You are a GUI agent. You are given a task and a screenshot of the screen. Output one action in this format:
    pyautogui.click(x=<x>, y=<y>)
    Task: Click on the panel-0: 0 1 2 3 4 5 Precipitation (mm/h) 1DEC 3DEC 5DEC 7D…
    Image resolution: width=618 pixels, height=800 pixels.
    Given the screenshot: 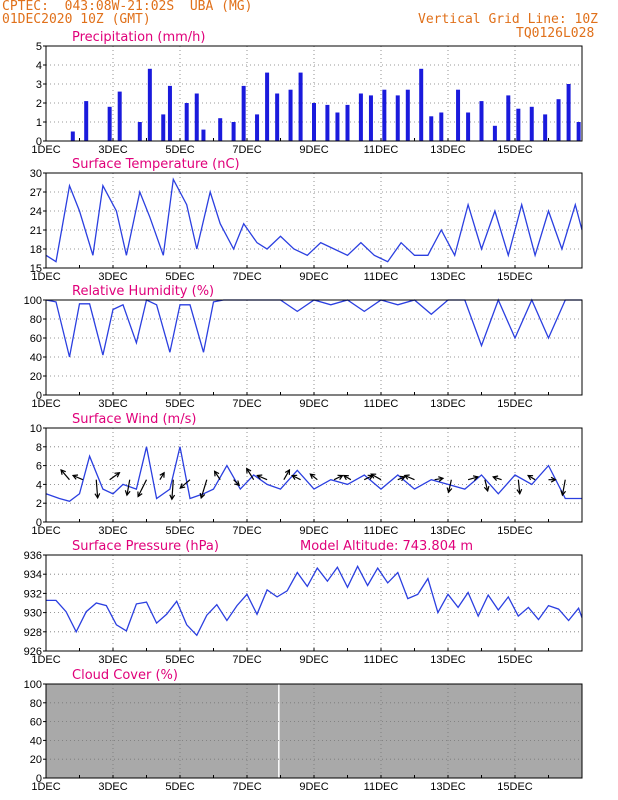 What is the action you would take?
    pyautogui.click(x=307, y=93)
    